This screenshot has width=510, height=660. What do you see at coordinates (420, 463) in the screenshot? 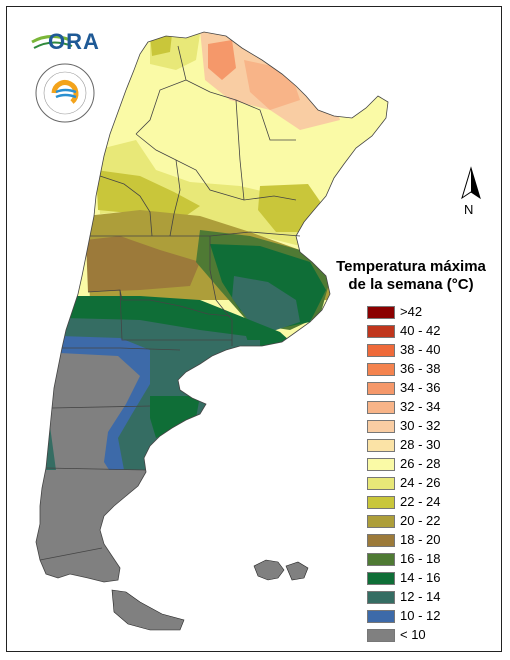
I see `legend-label: 26 - 28` at bounding box center [420, 463].